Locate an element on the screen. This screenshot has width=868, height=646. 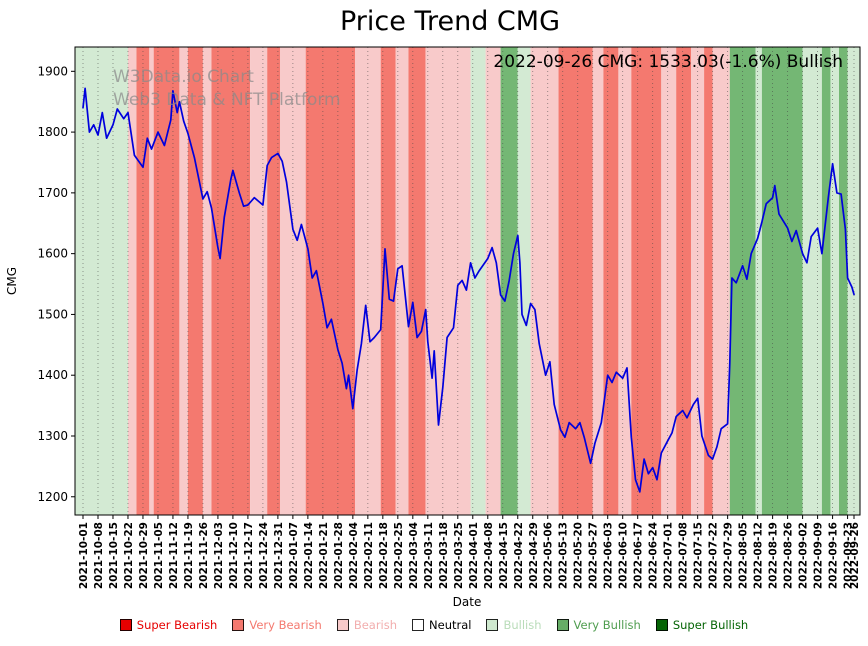
y-tick-label: 1600 is located at coordinates (52, 254).